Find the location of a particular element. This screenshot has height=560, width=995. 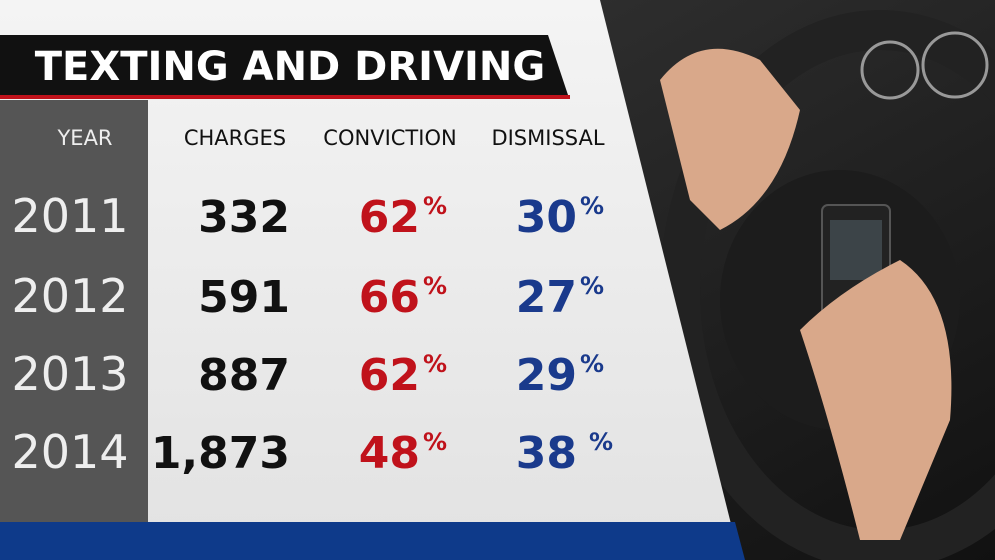

col-header: YEAR is located at coordinates (84, 138).